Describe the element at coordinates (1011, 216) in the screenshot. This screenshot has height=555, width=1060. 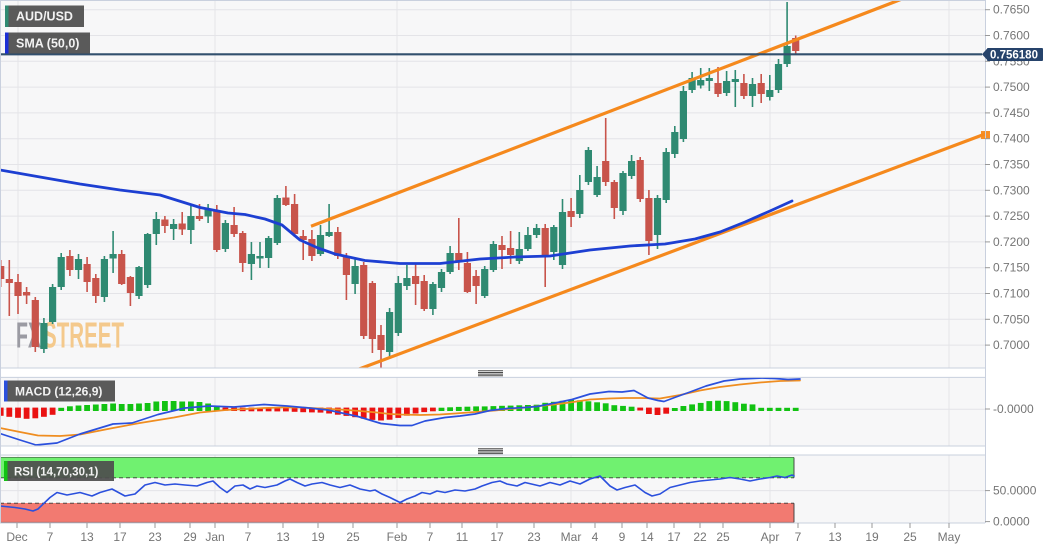
I see `svg-text: 0.7250` at that location.